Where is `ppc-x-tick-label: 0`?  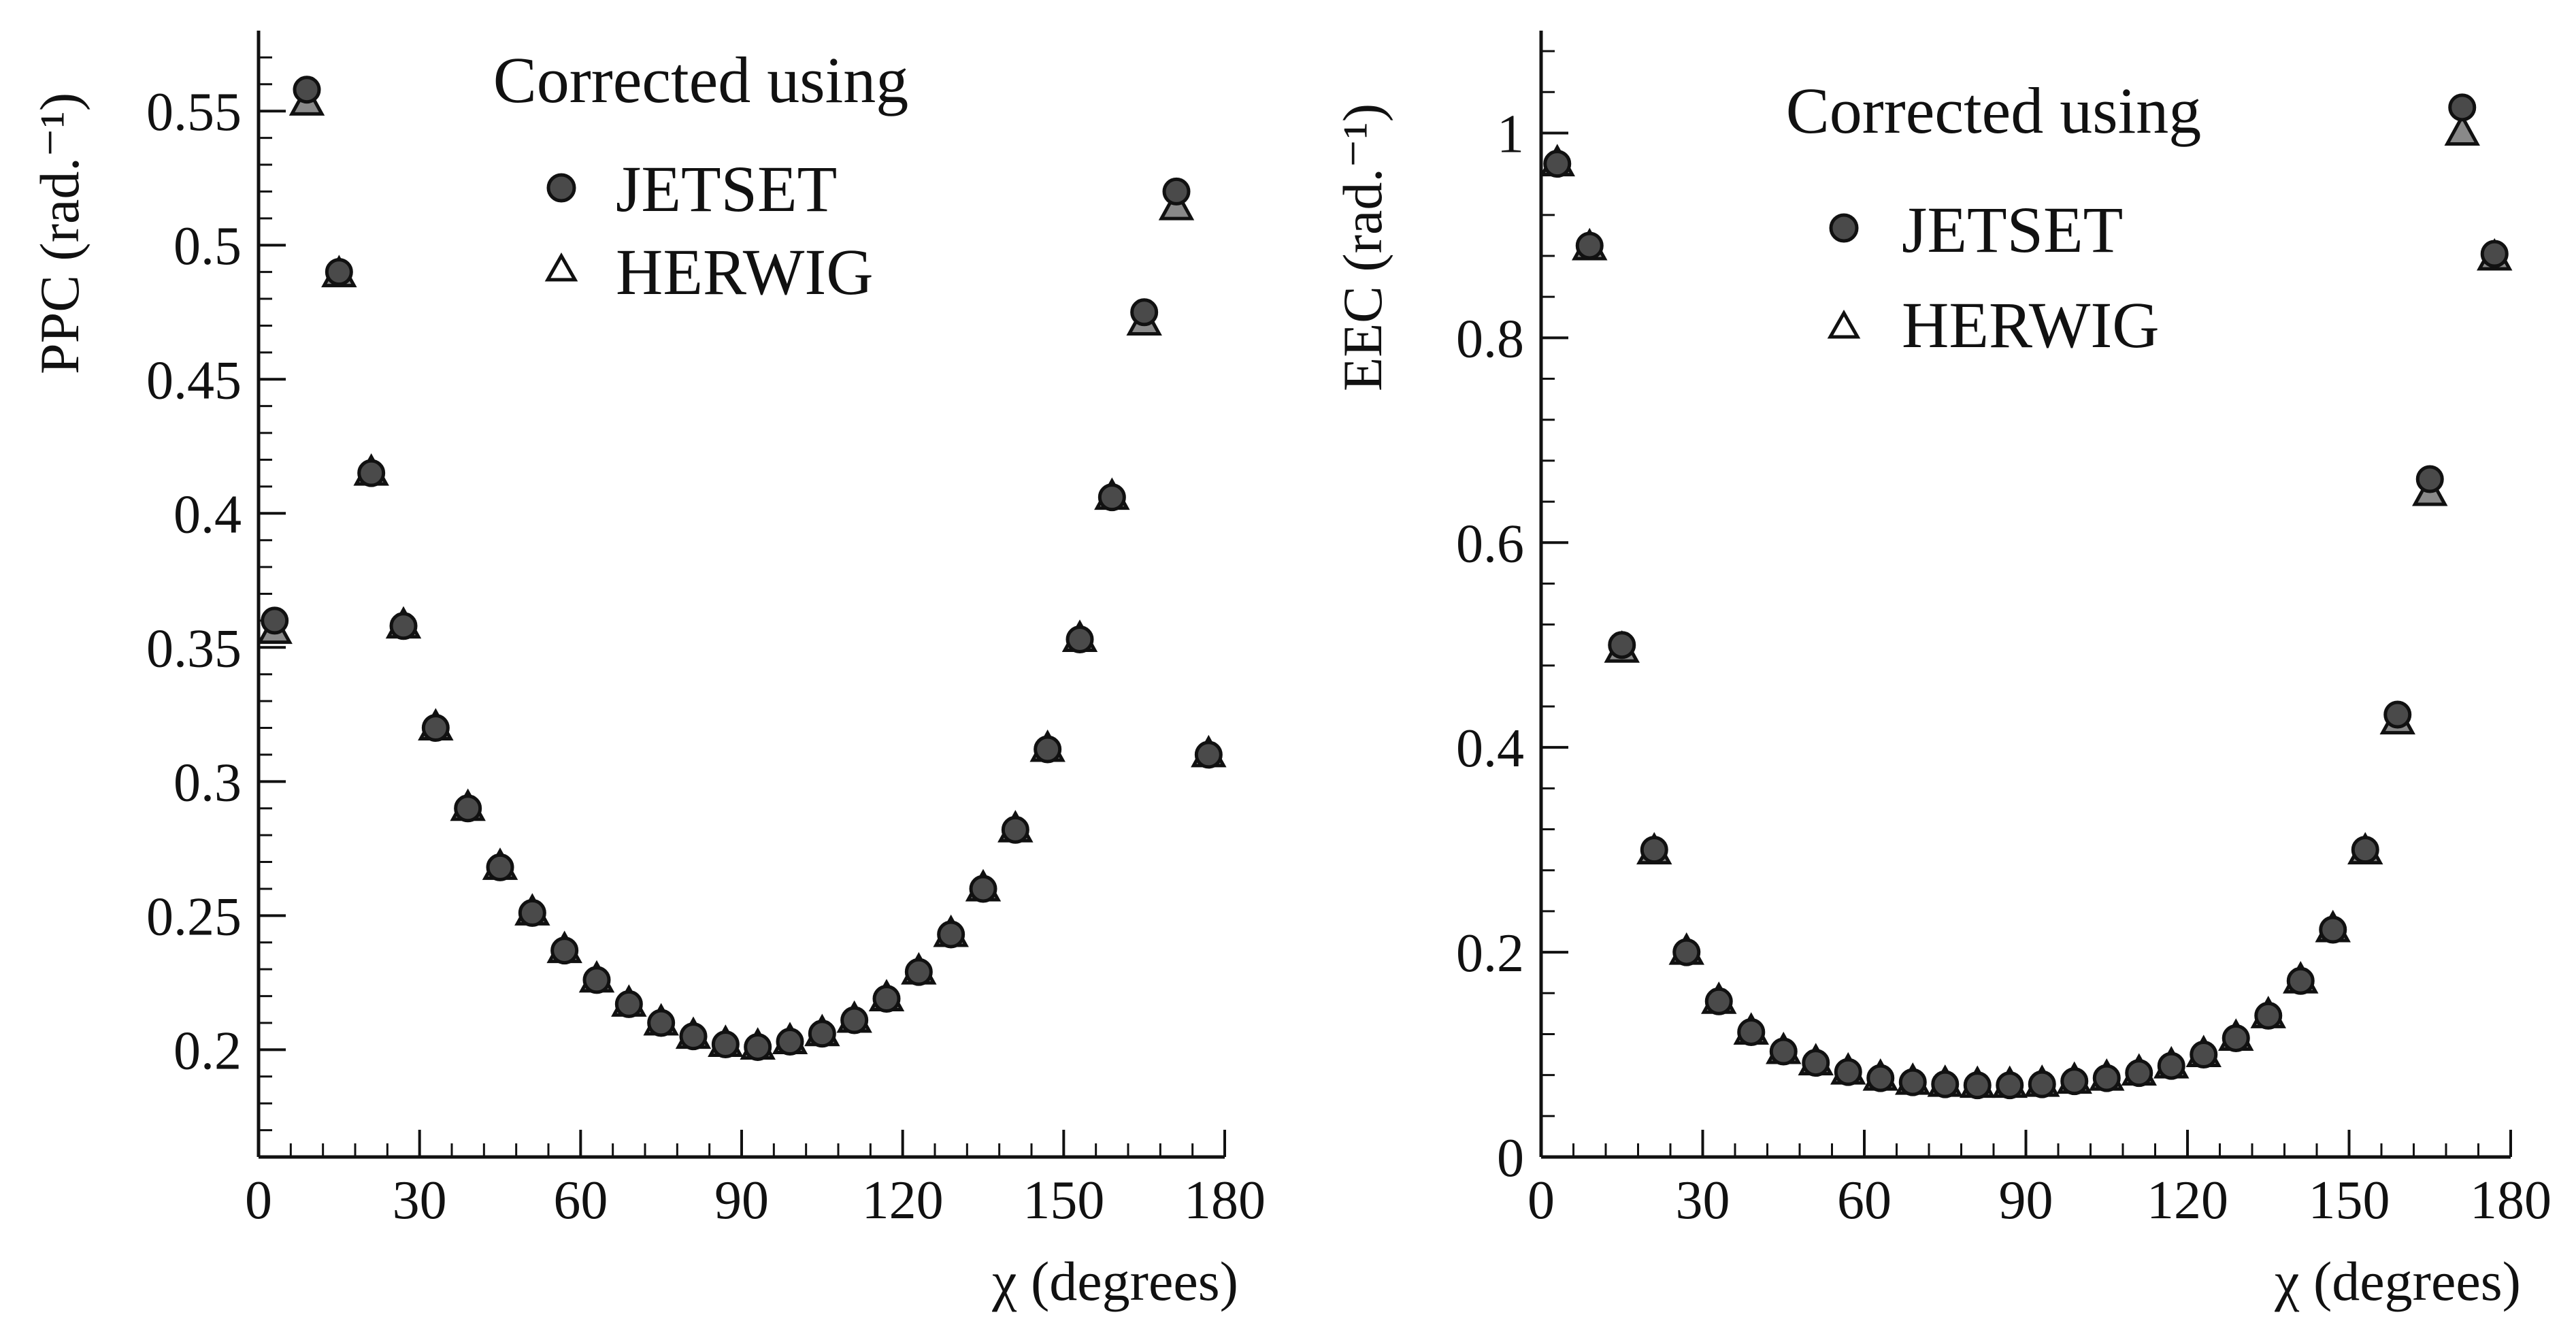
ppc-x-tick-label: 0 is located at coordinates (259, 1200).